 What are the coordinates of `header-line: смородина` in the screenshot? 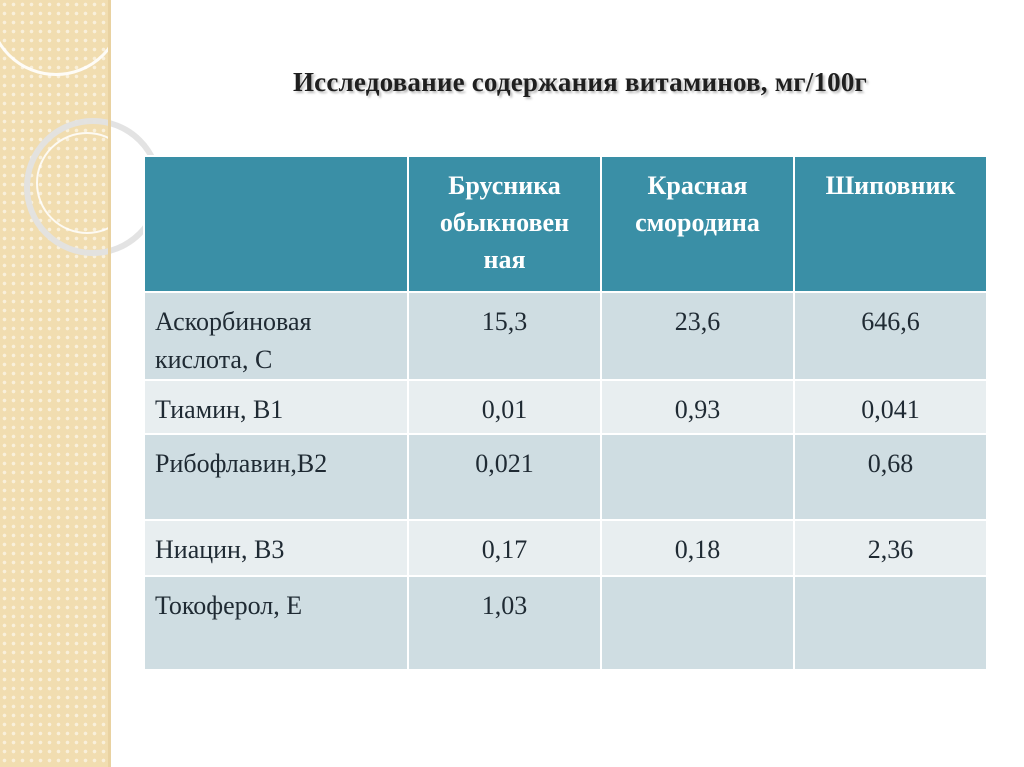 It's located at (697, 222).